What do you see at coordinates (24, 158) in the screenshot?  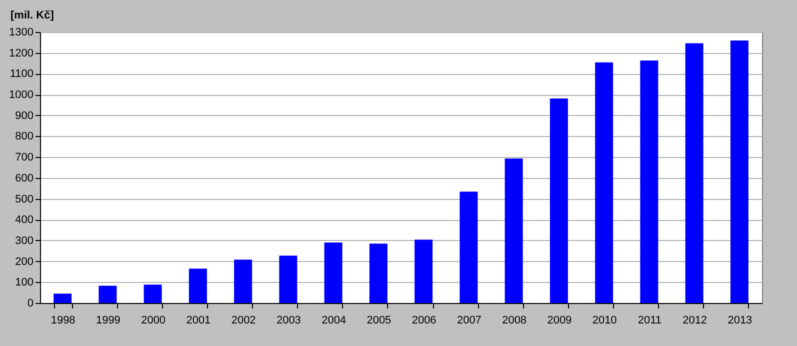 I see `y-tick-label: 700` at bounding box center [24, 158].